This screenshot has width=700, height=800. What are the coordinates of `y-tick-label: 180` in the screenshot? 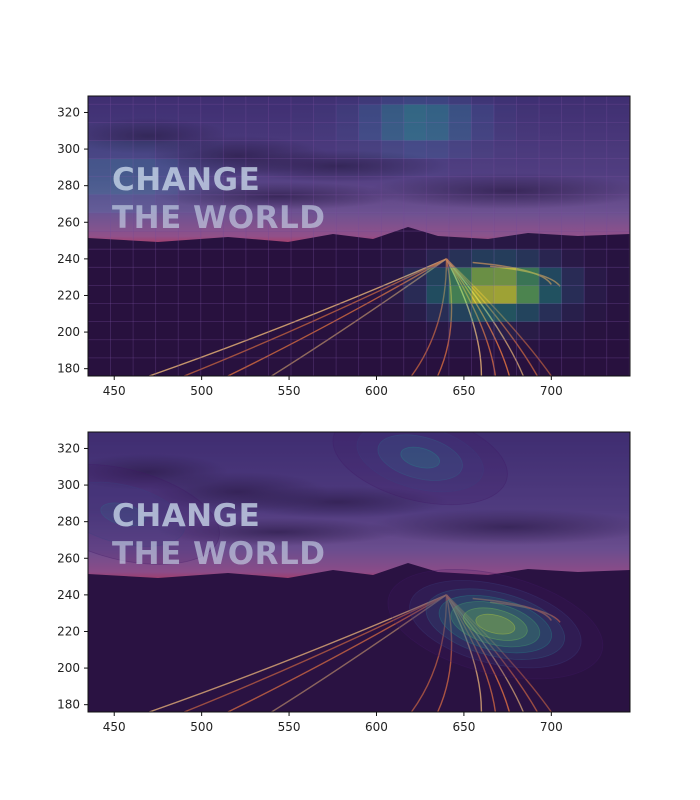 It's located at (68, 369).